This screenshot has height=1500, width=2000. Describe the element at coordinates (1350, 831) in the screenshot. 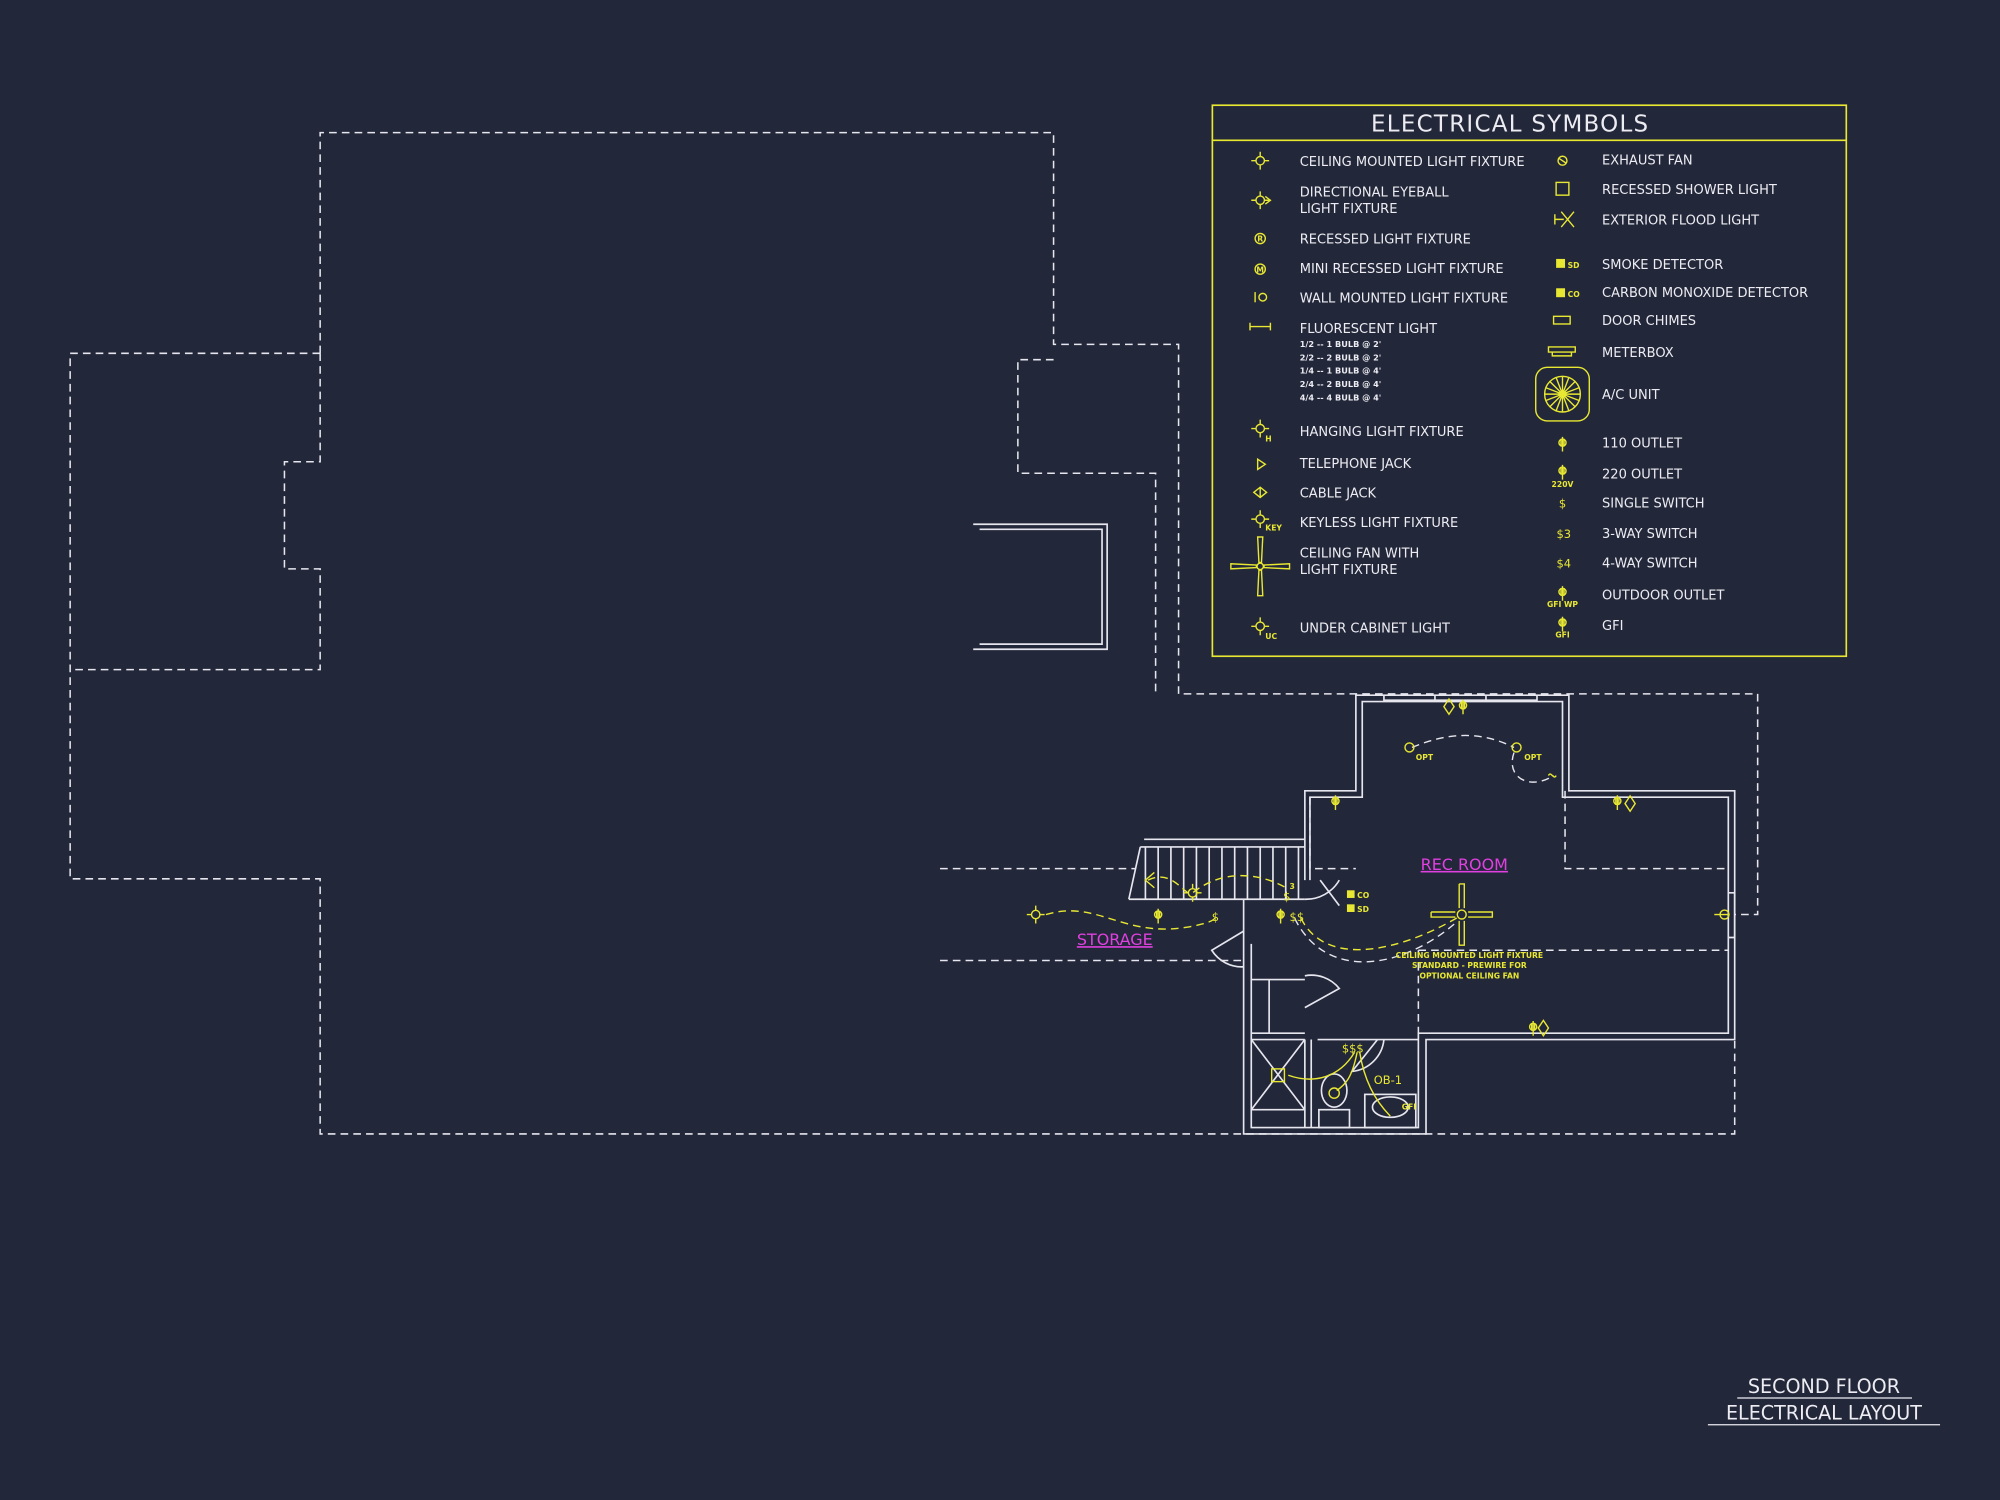

I see `wire-end-icon` at that location.